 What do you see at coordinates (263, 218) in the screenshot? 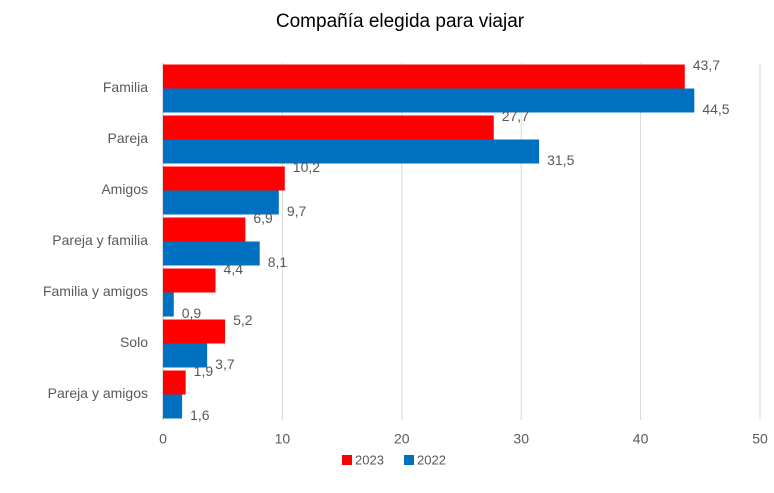
I see `value-label: 6,9` at bounding box center [263, 218].